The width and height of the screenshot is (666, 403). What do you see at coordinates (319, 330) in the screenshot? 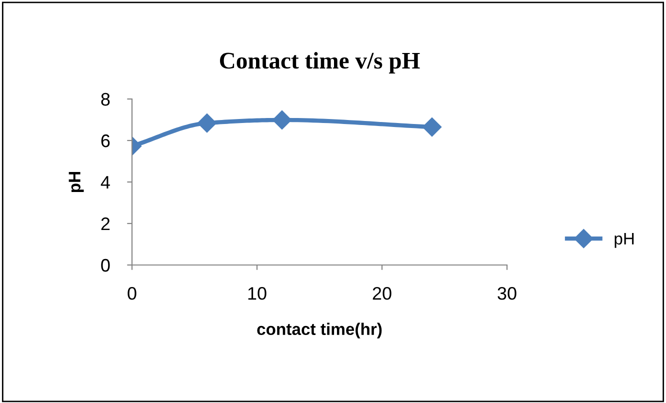
I see `x-axis-title: contact time(hr)` at bounding box center [319, 330].